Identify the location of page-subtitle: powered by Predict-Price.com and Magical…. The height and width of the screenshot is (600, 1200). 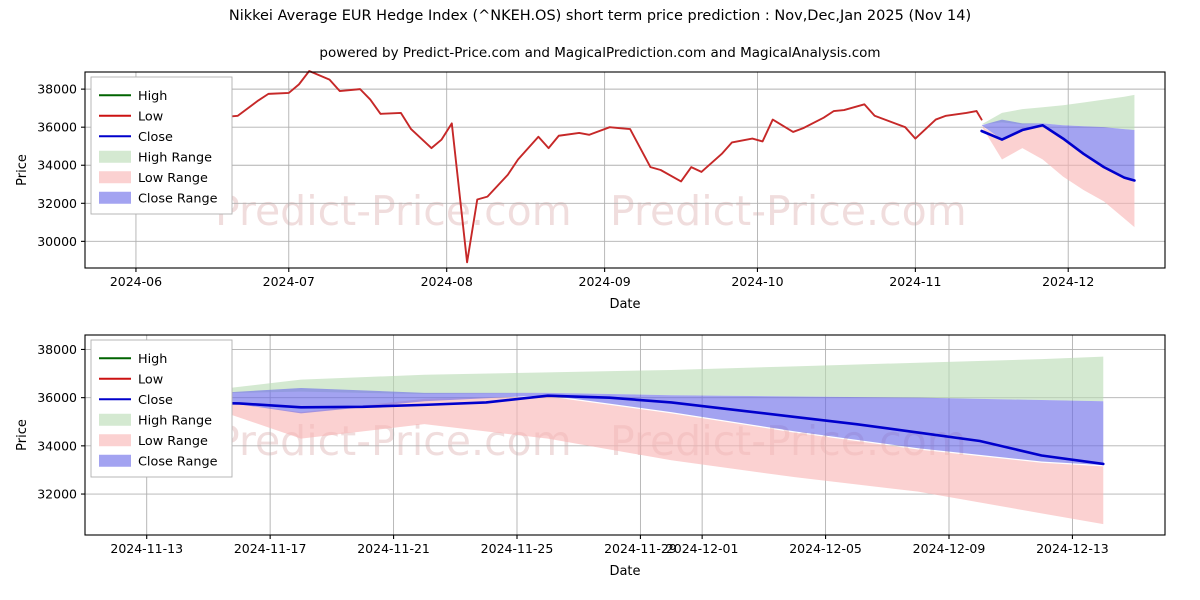
(600, 53).